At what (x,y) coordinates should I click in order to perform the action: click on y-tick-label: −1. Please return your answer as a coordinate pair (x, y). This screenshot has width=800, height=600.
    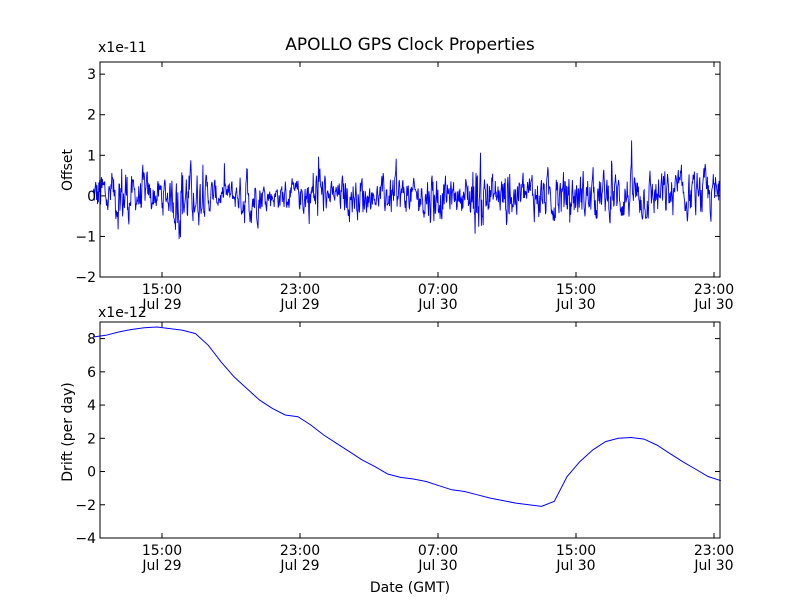
    Looking at the image, I should click on (85, 237).